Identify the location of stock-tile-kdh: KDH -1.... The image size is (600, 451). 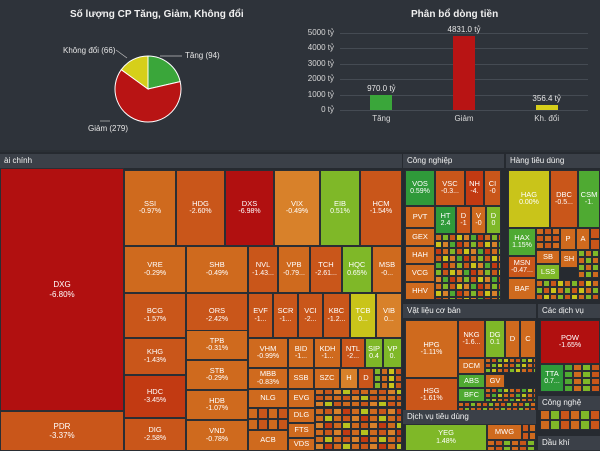
(327, 353).